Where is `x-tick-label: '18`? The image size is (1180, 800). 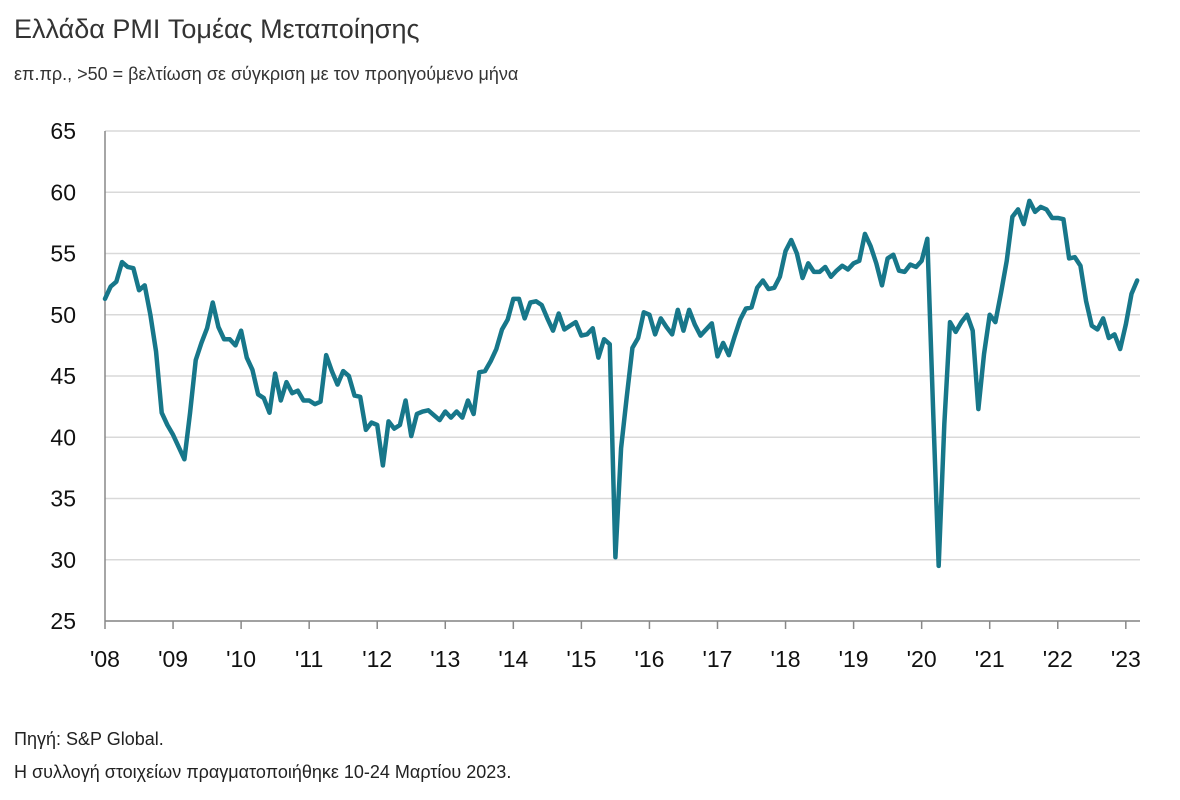
x-tick-label: '18 is located at coordinates (786, 659).